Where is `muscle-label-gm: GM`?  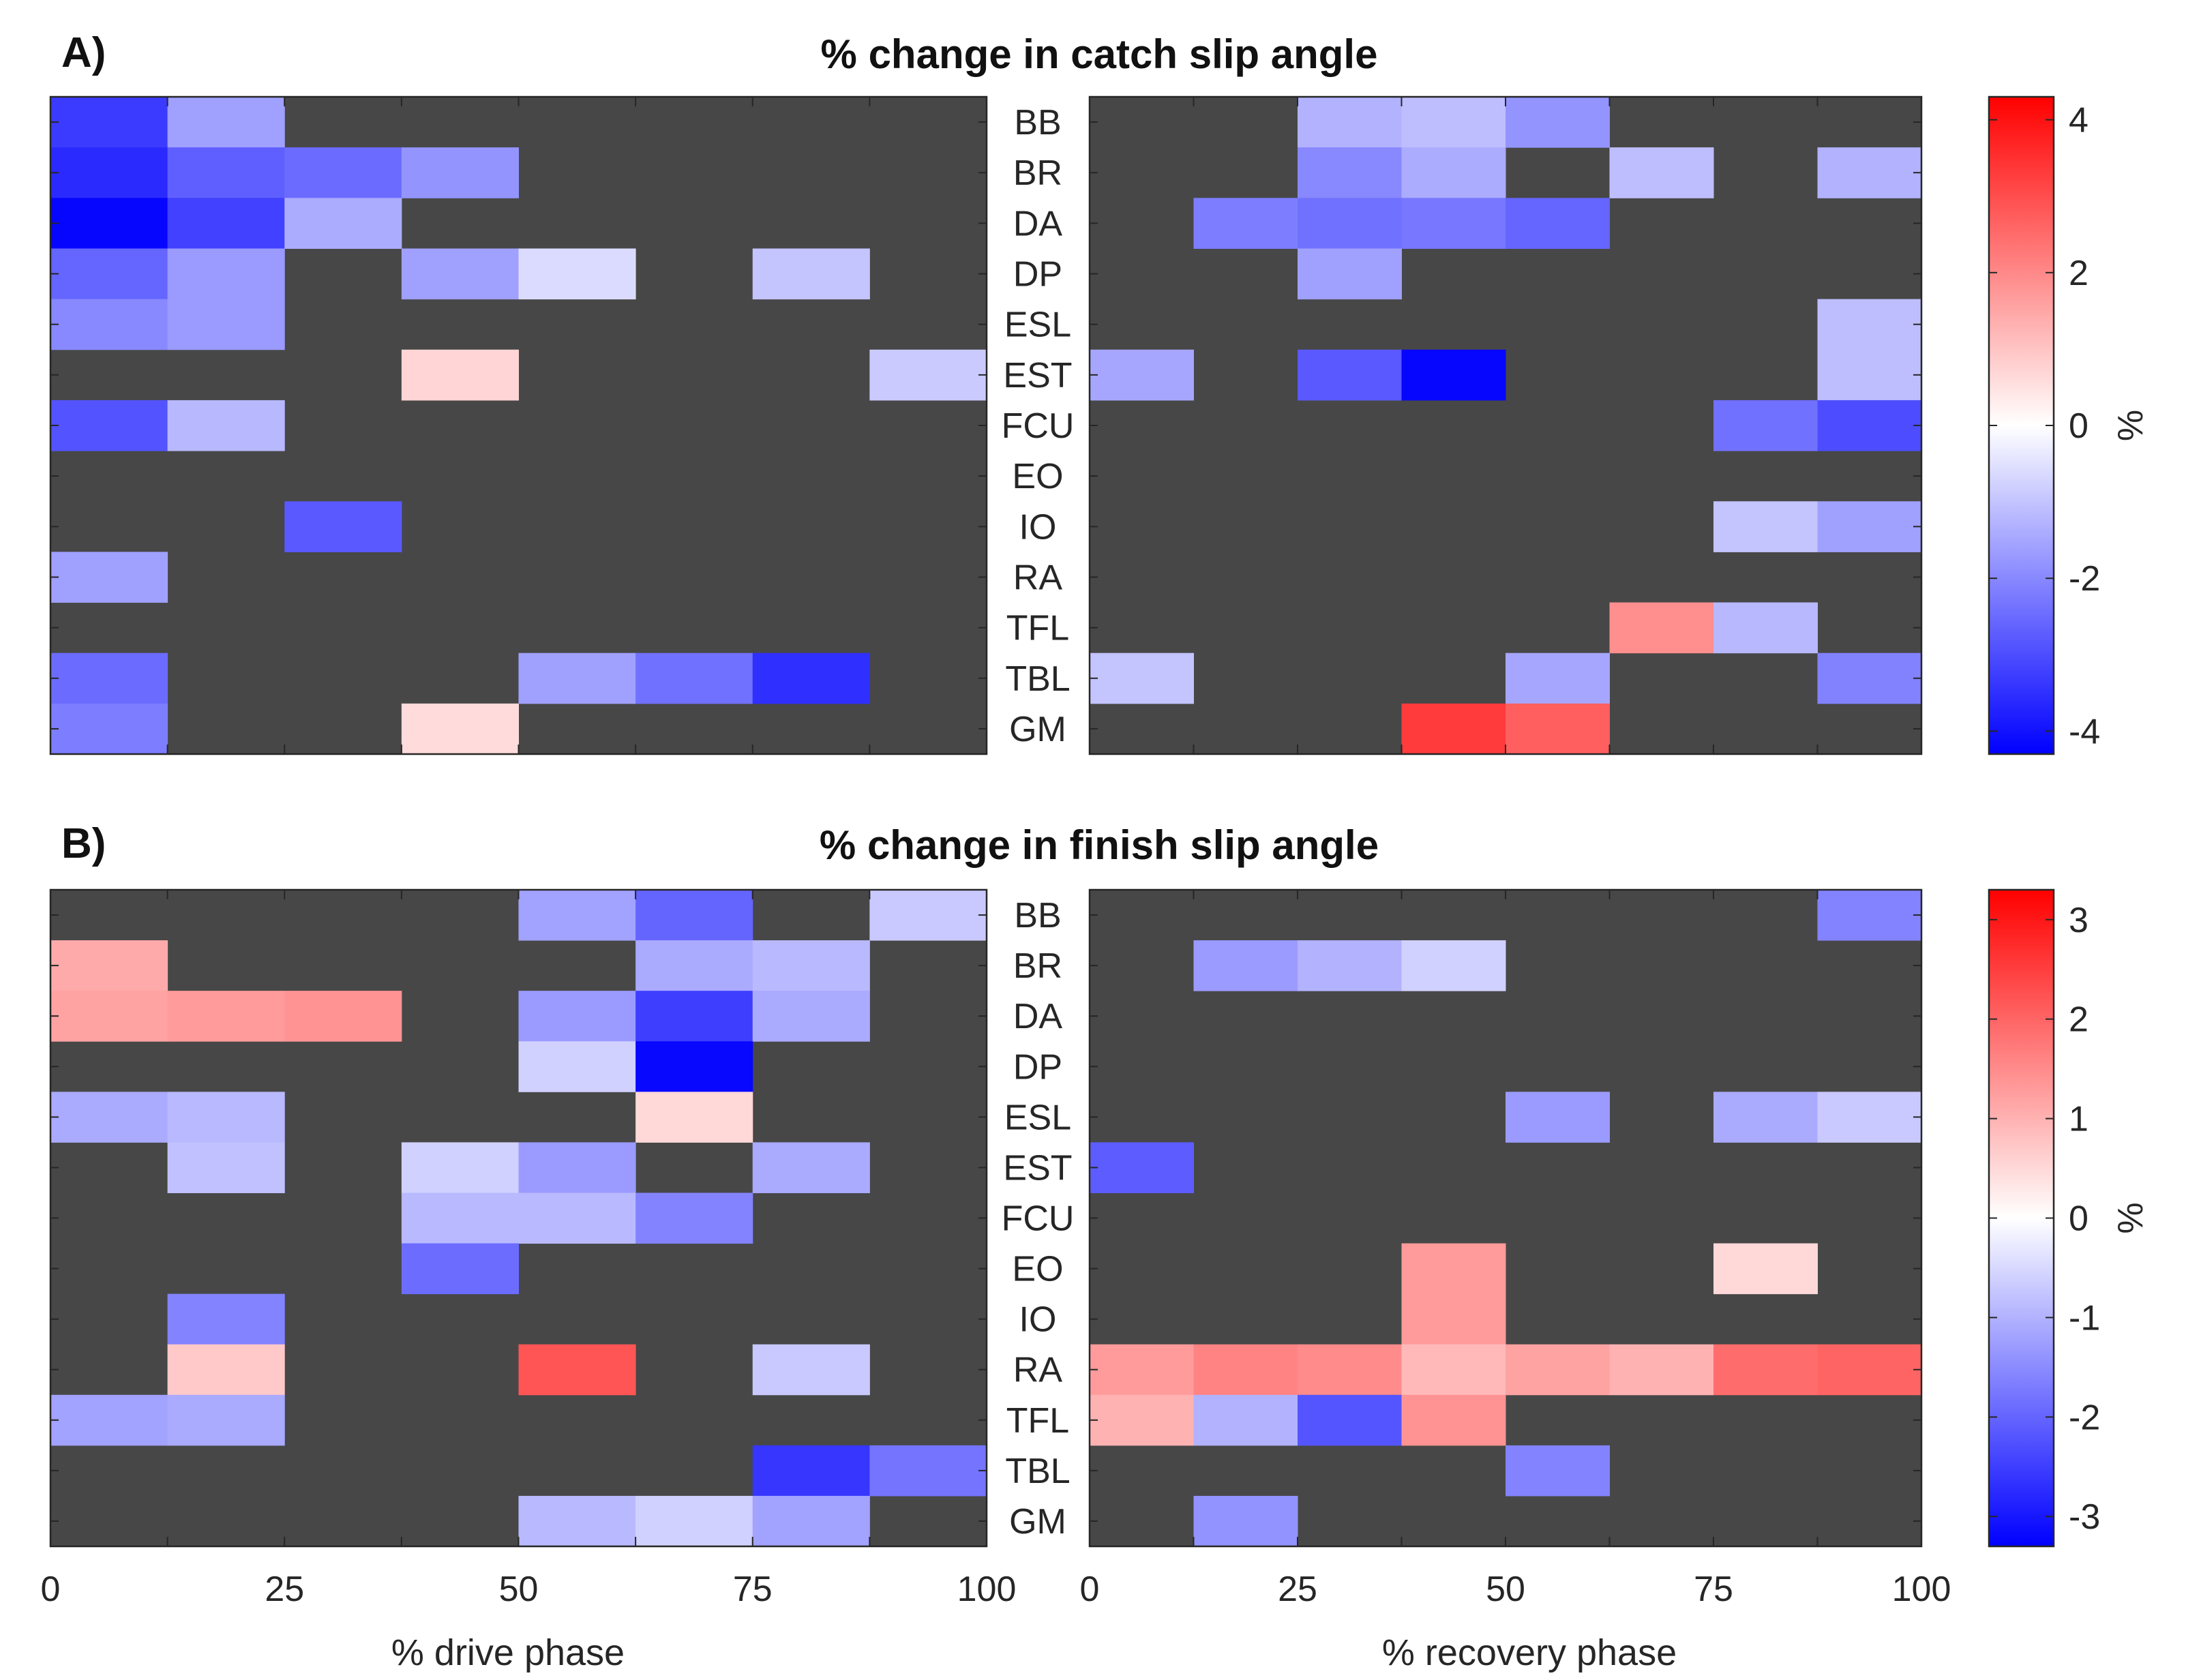
muscle-label-gm: GM is located at coordinates (1037, 729).